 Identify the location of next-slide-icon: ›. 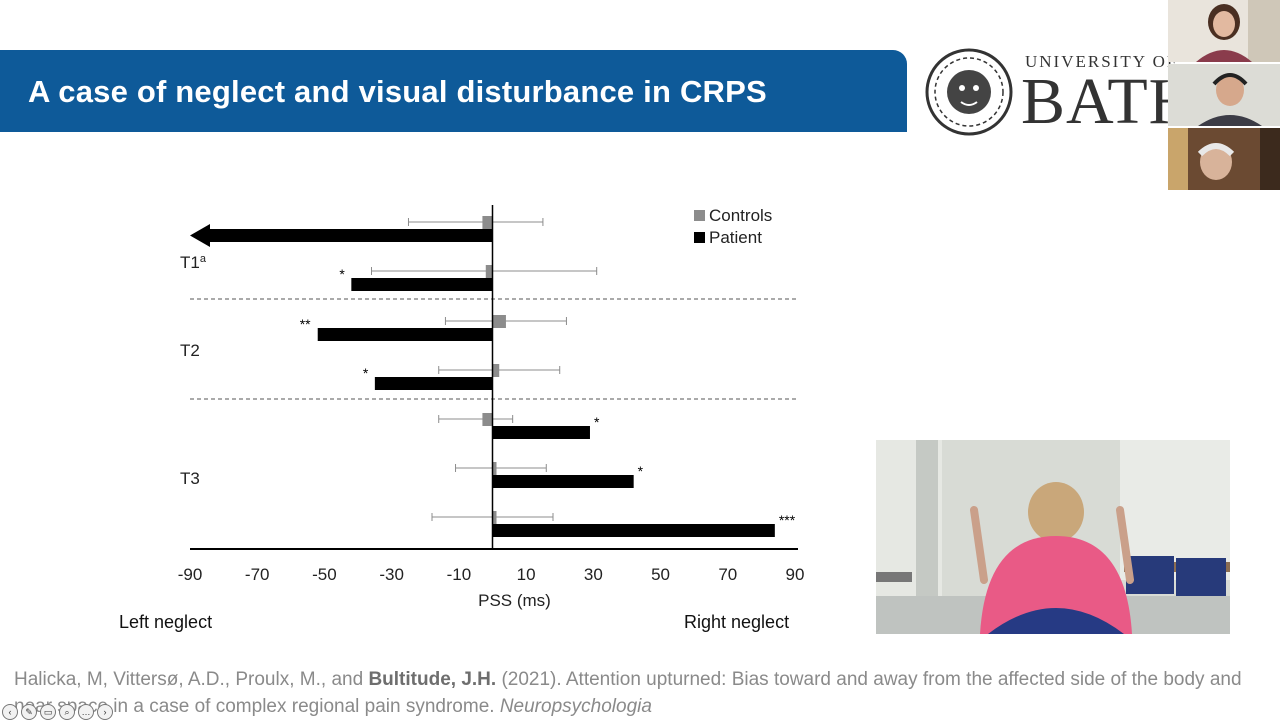
(105, 712).